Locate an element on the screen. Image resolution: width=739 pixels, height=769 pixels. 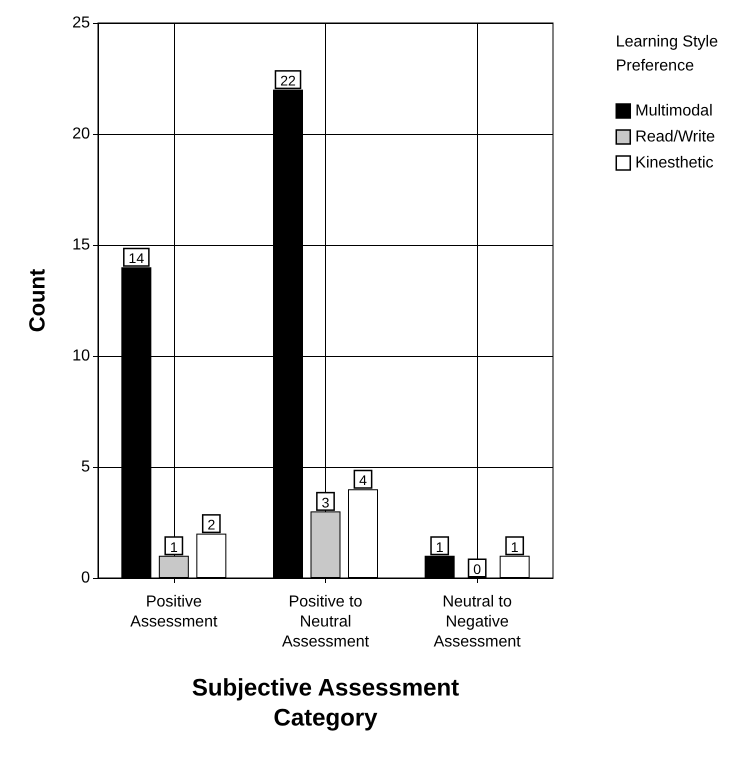
data-label: 22 is located at coordinates (288, 80).